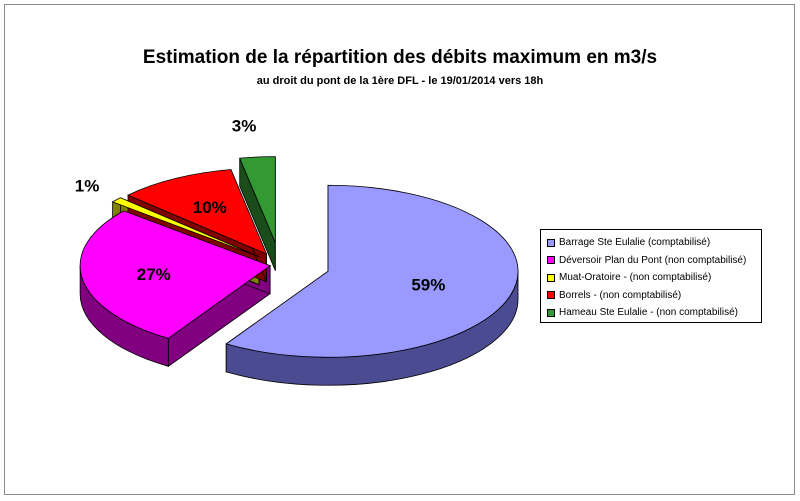  Describe the element at coordinates (428, 284) in the screenshot. I see `slice-label: 59%` at that location.